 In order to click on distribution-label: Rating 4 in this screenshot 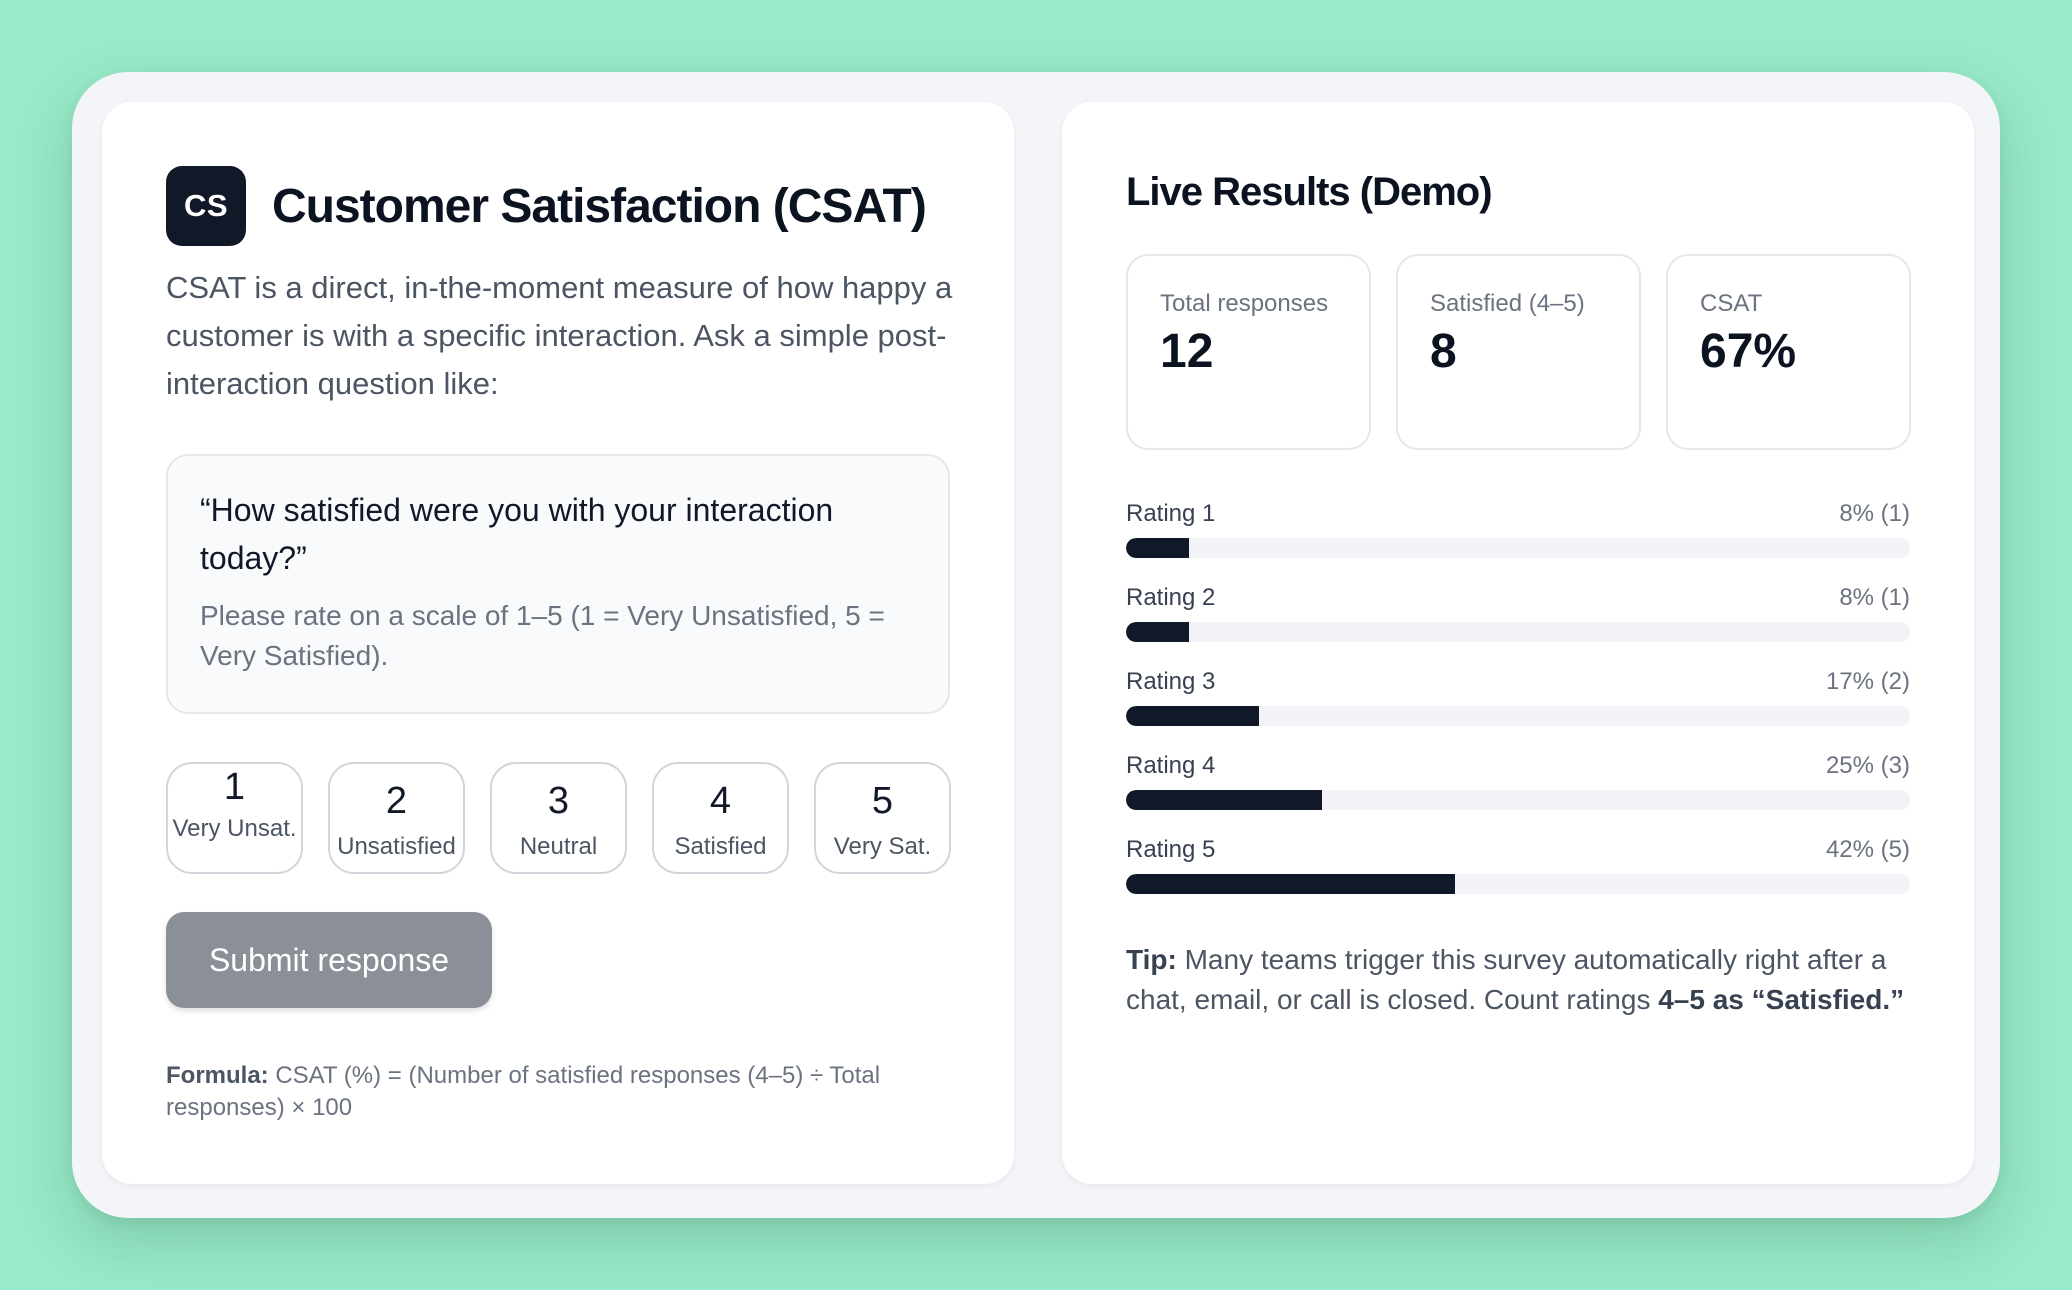, I will do `click(1171, 765)`.